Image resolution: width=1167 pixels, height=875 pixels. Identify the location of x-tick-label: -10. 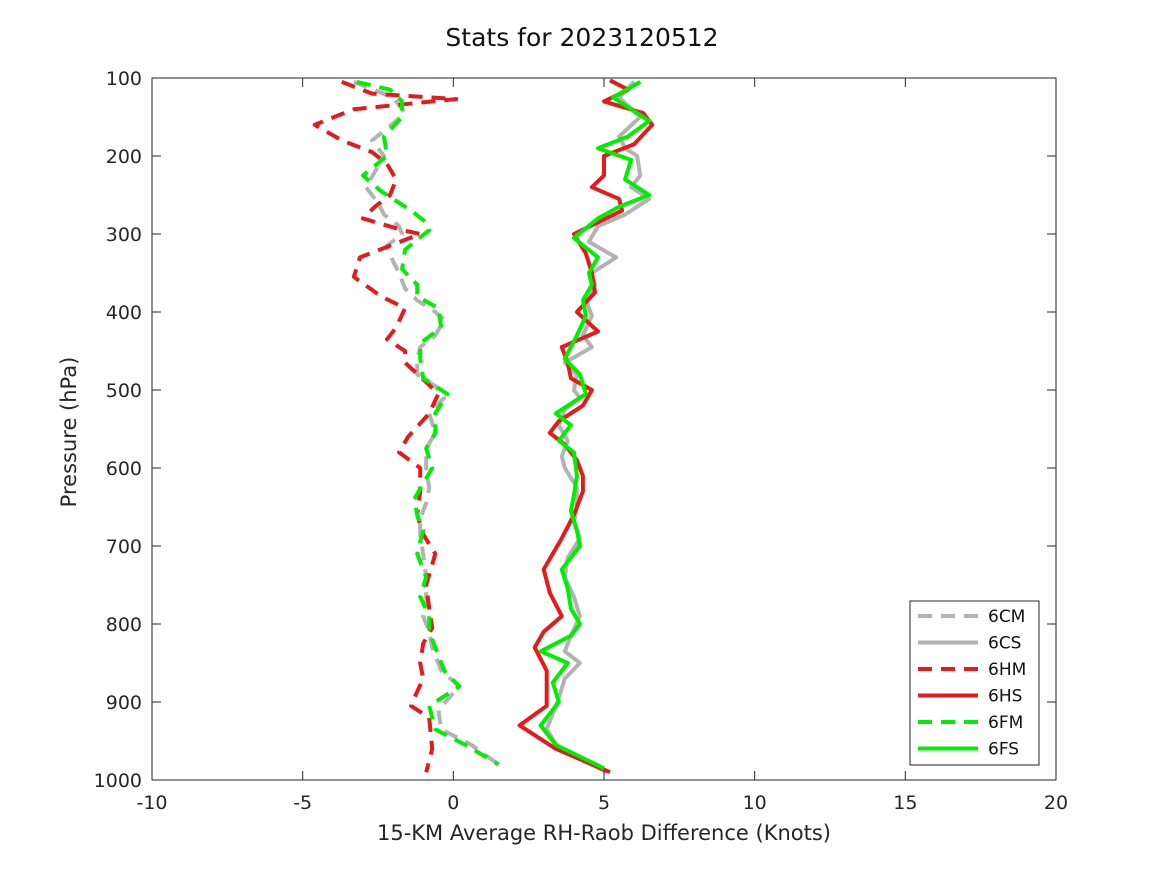
(151, 803).